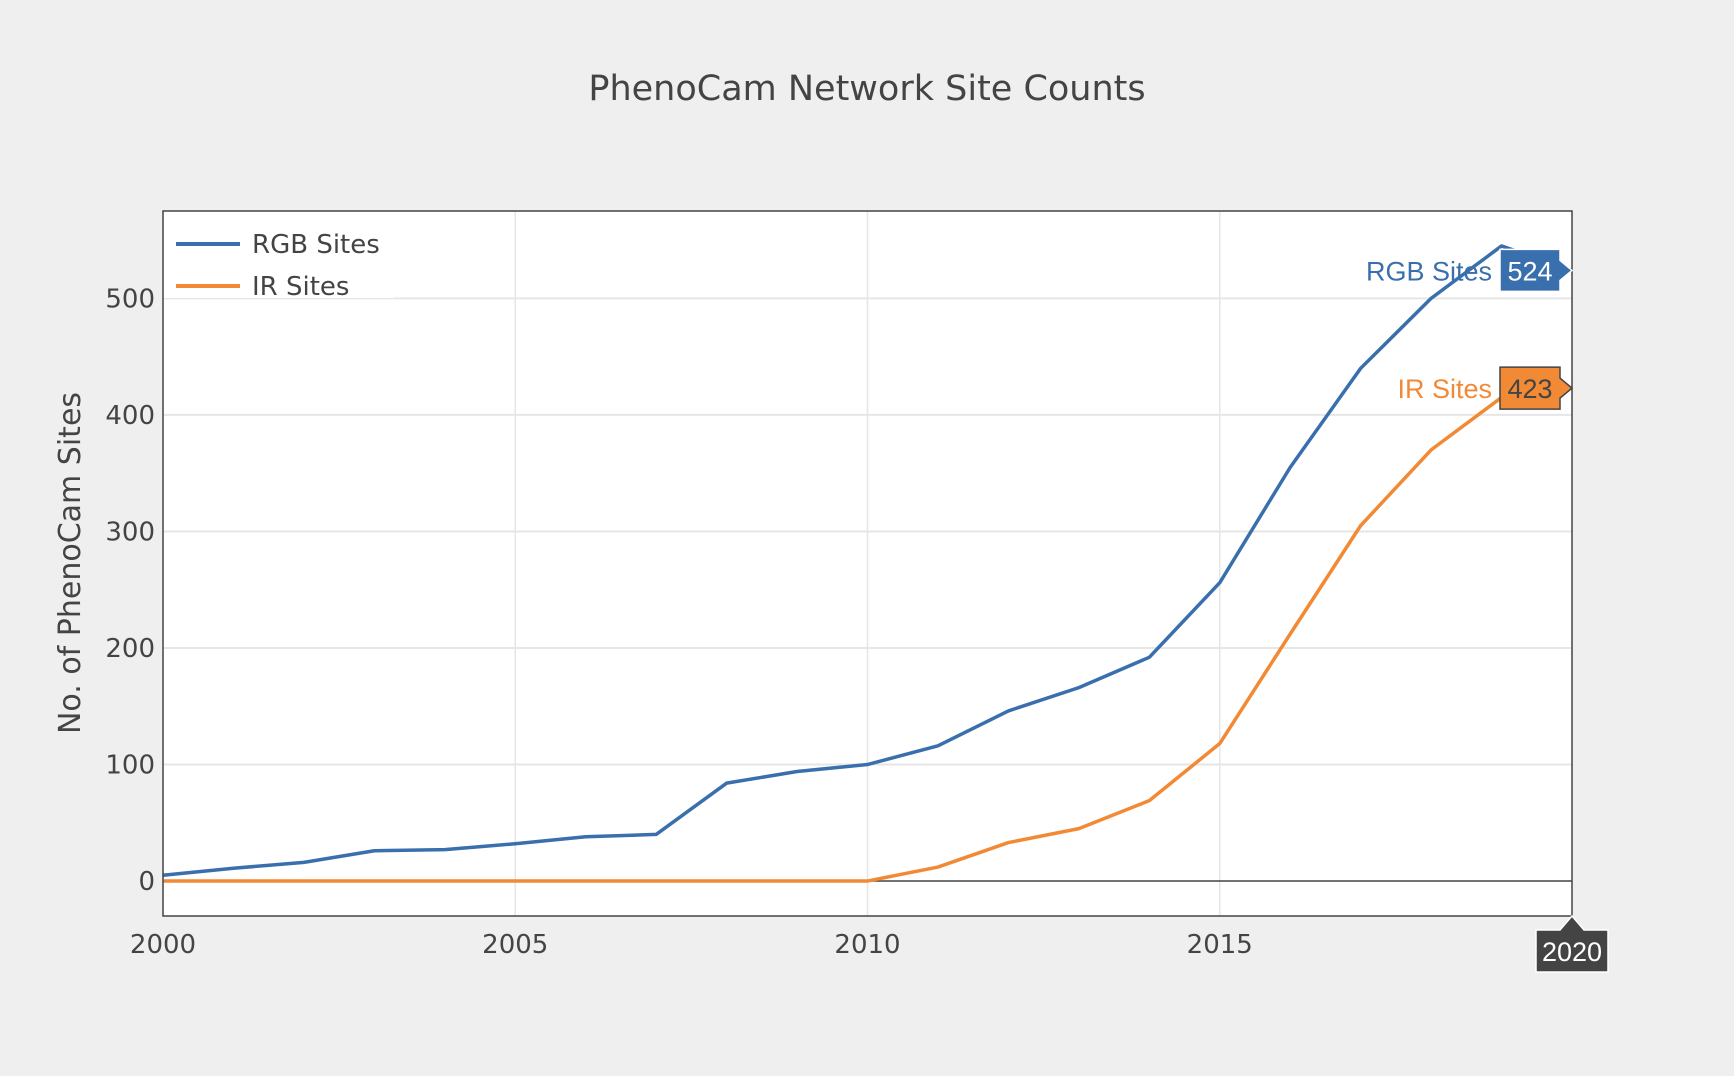 This screenshot has height=1076, width=1734. Describe the element at coordinates (1529, 389) in the screenshot. I see `hover-value-1: 423` at that location.